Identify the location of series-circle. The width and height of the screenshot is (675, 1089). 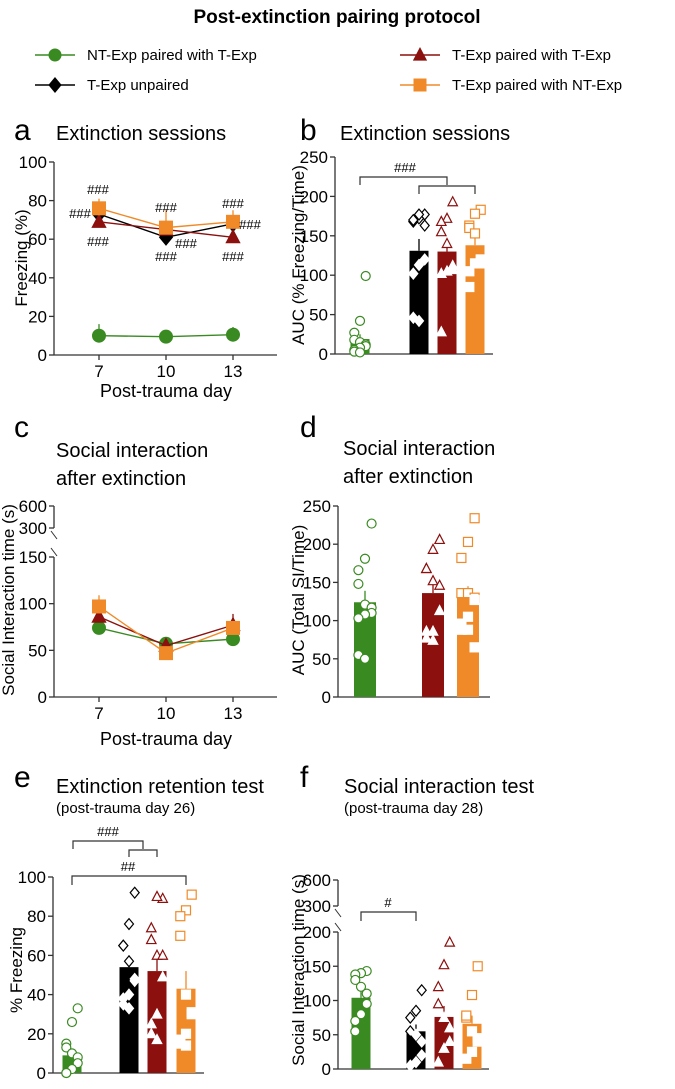
(166, 334).